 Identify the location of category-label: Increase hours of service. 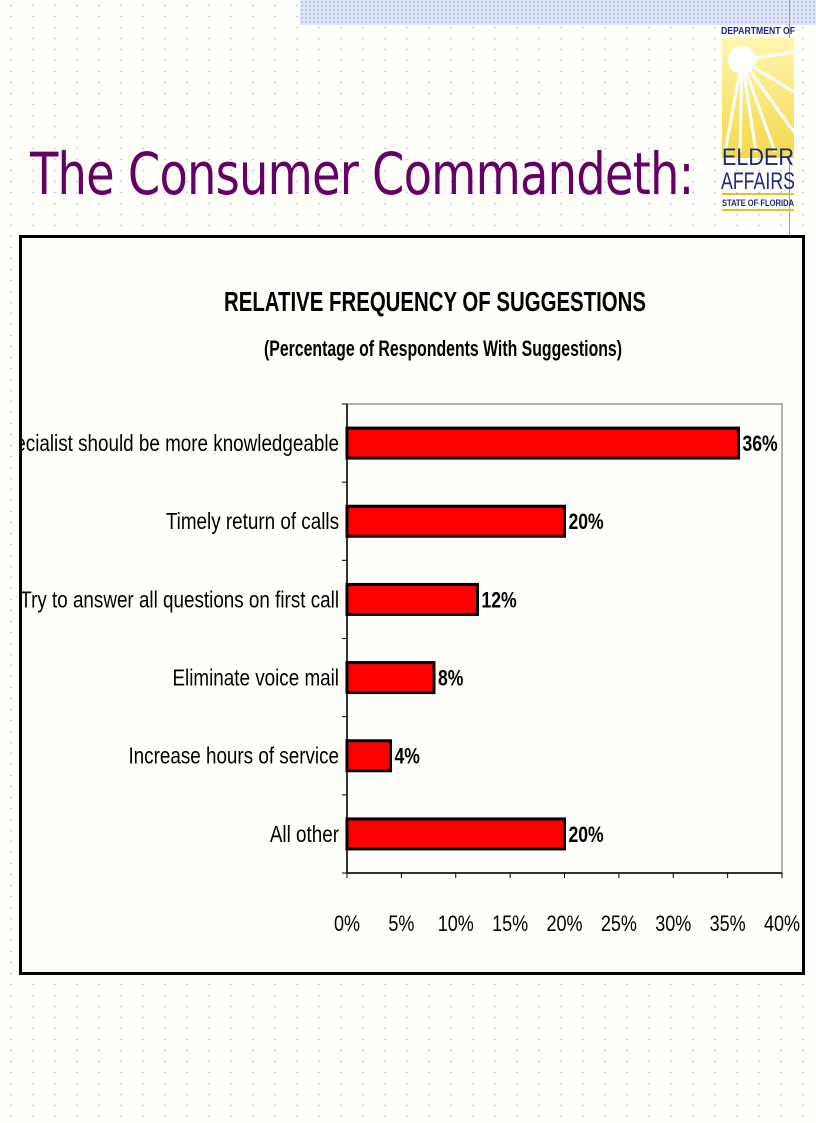
(233, 756).